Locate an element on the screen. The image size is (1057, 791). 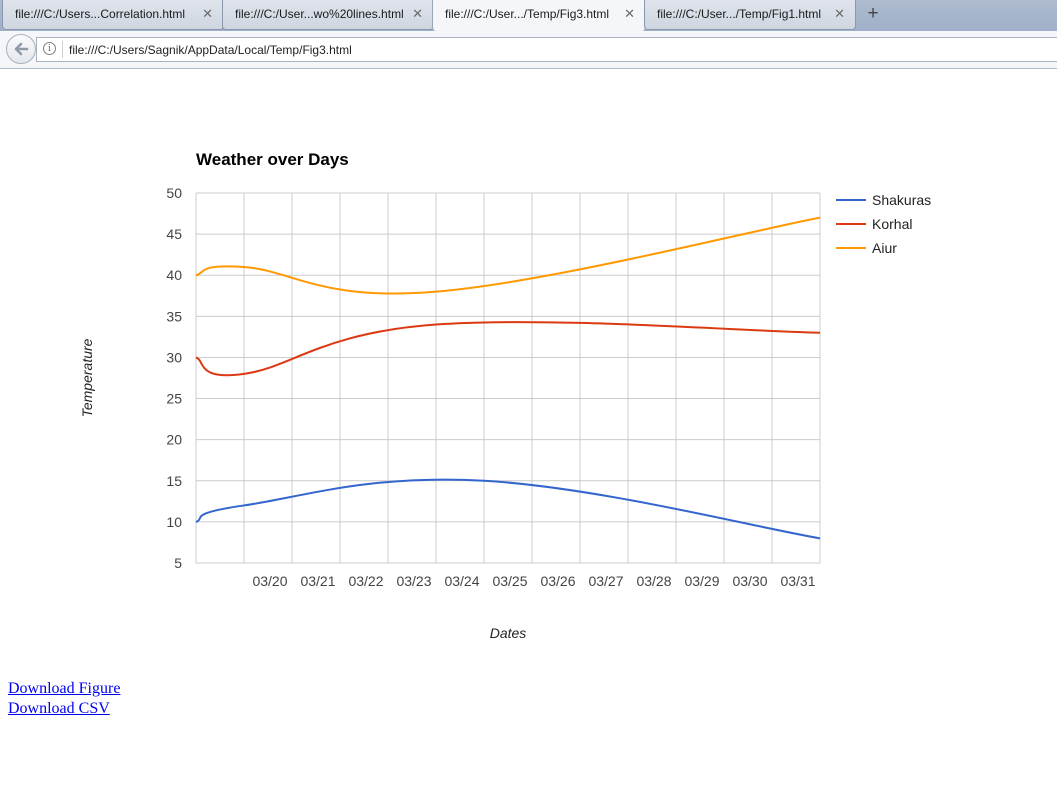
y-axis-ticks: 5 10 15 20 25 30 35 40 45 50 is located at coordinates (174, 378).